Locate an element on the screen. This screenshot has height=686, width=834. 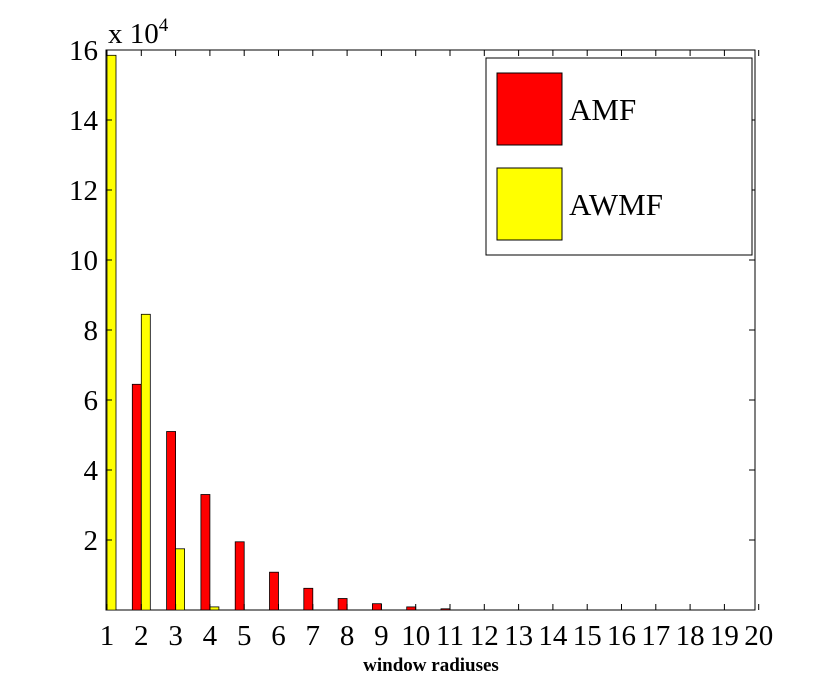
y-multiplier-label: x 104 is located at coordinates (138, 32).